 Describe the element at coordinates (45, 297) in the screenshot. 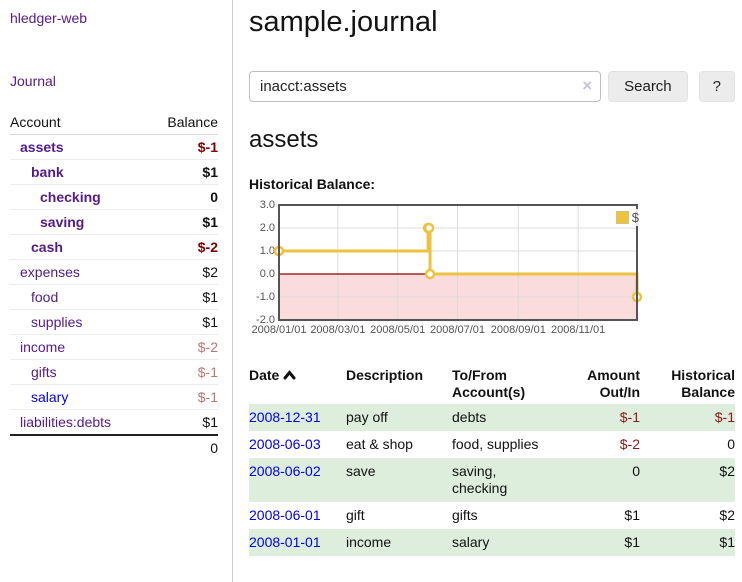

I see `account-link-food: food` at that location.